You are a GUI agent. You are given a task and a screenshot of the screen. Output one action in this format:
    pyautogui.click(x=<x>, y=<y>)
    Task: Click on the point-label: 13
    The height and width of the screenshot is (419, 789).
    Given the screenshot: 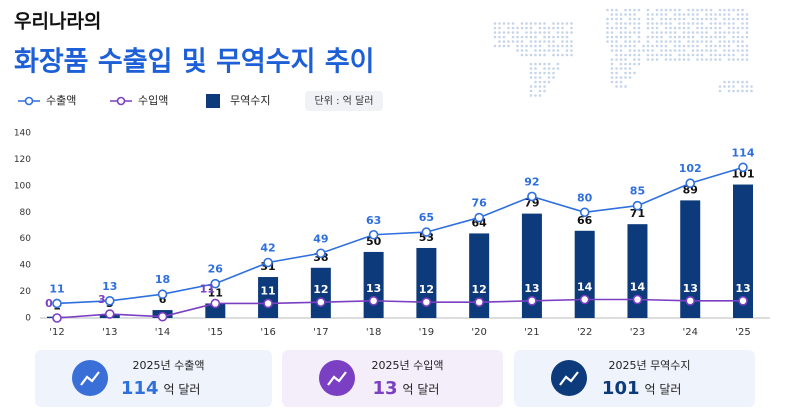 What is the action you would take?
    pyautogui.click(x=531, y=288)
    